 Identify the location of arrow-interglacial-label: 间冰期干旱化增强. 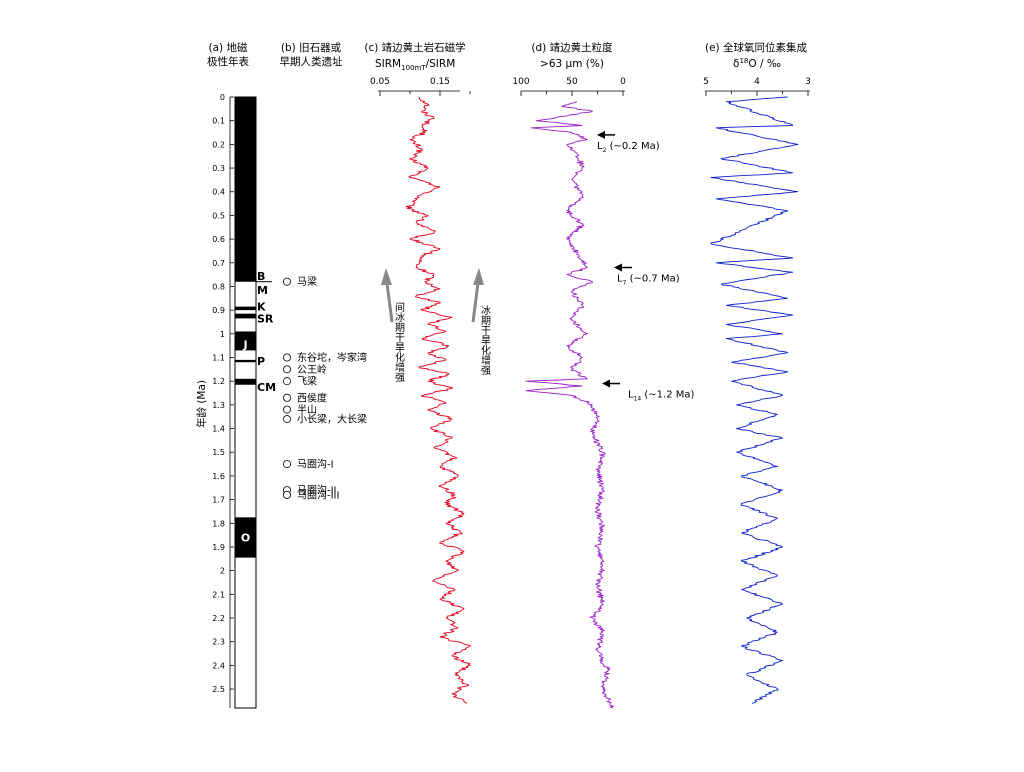
(399, 342).